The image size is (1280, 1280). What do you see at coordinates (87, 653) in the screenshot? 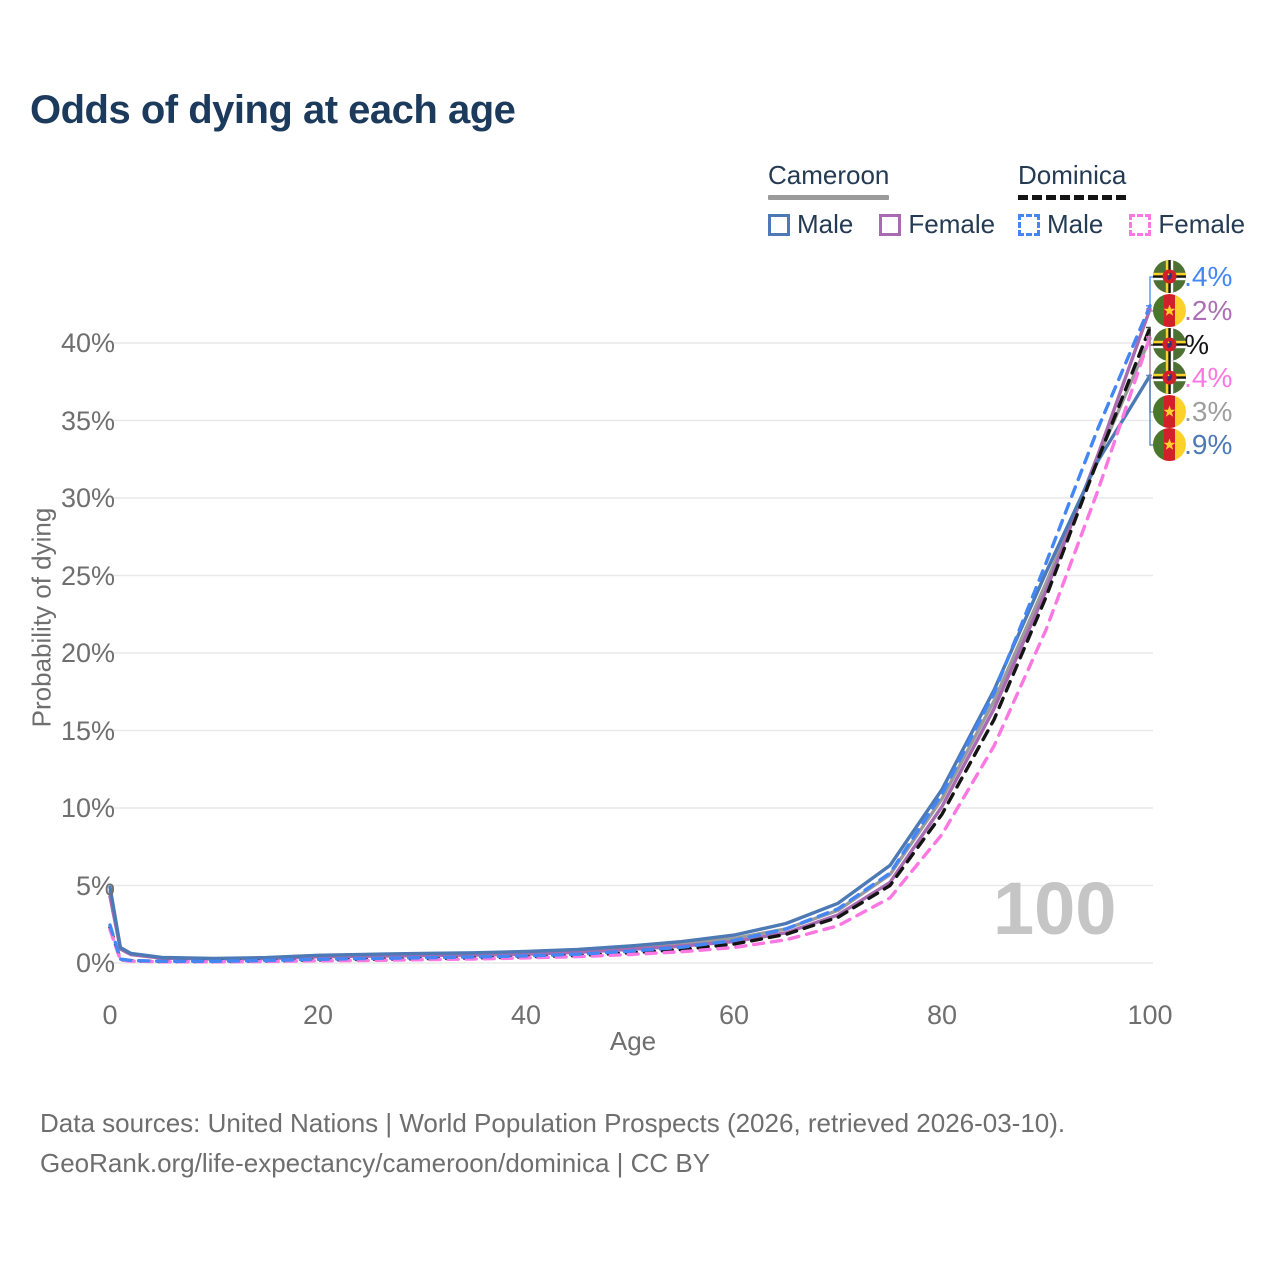
I see `y-tick-20%: 20%` at bounding box center [87, 653].